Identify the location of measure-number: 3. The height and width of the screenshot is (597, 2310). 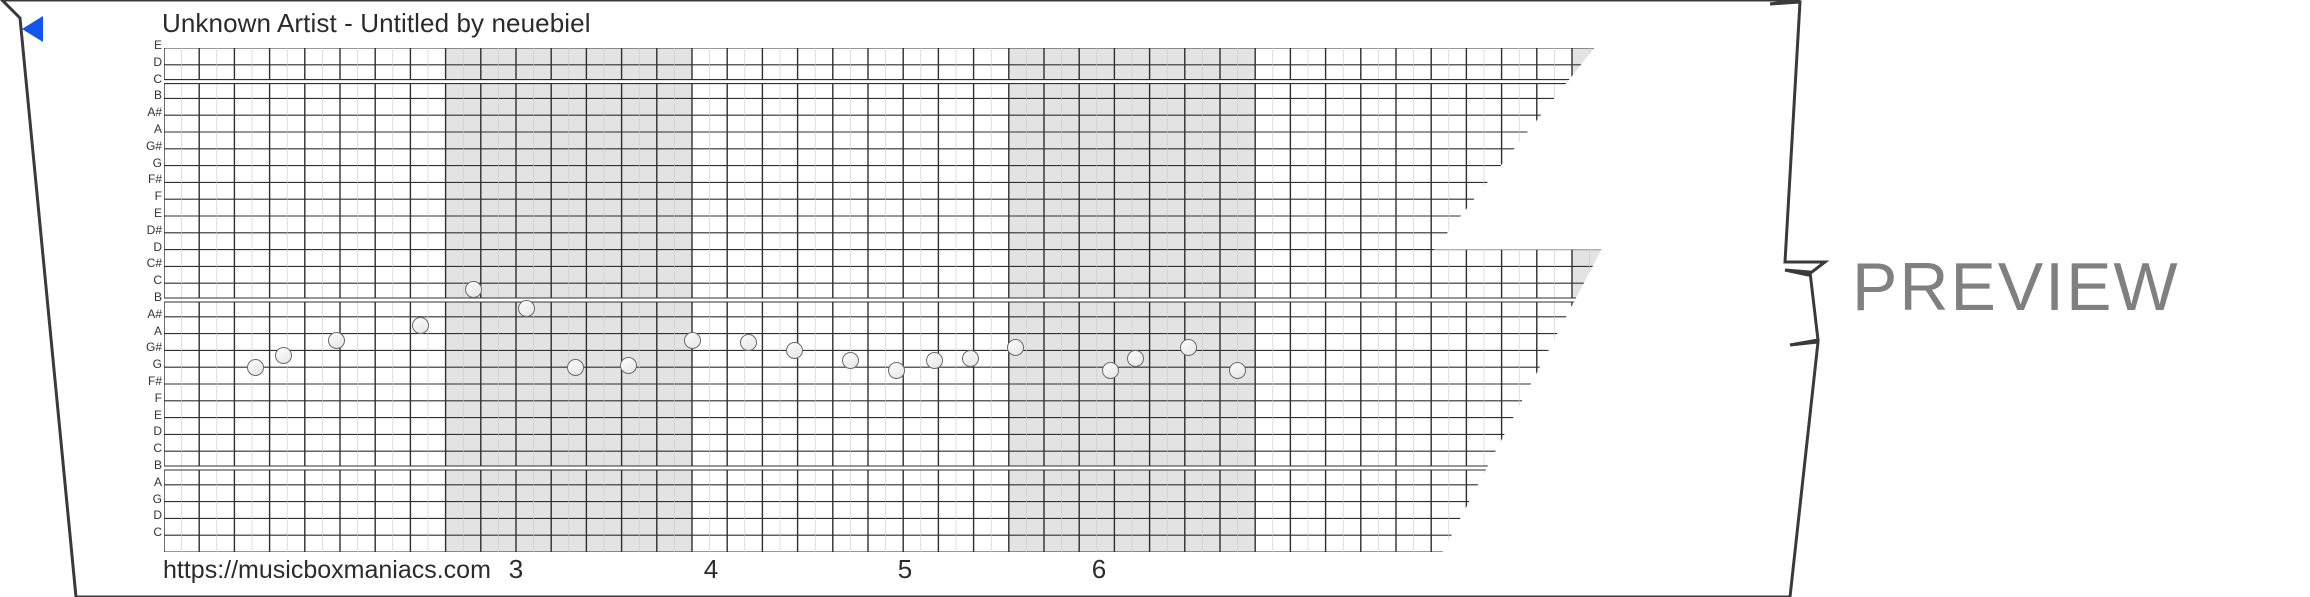
(516, 569).